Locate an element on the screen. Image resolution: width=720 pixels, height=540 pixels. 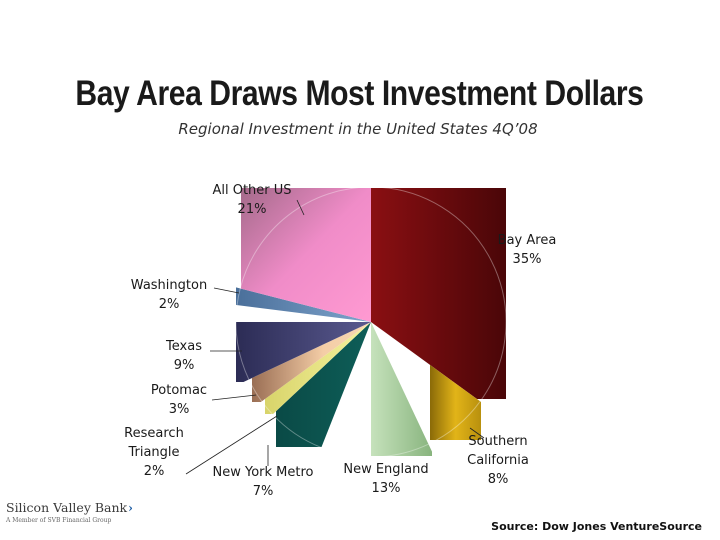
slice-label-texas: Texas is located at coordinates (183, 346).